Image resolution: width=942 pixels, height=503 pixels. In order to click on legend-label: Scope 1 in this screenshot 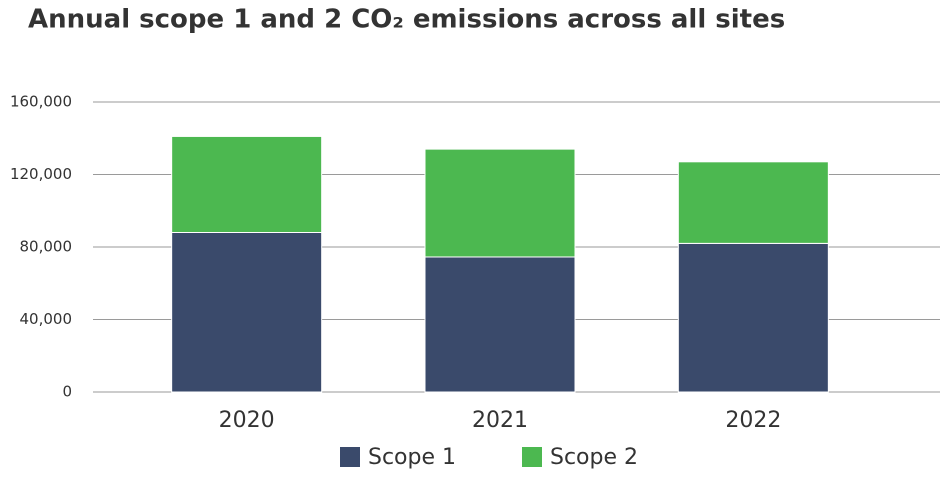, I will do `click(412, 457)`.